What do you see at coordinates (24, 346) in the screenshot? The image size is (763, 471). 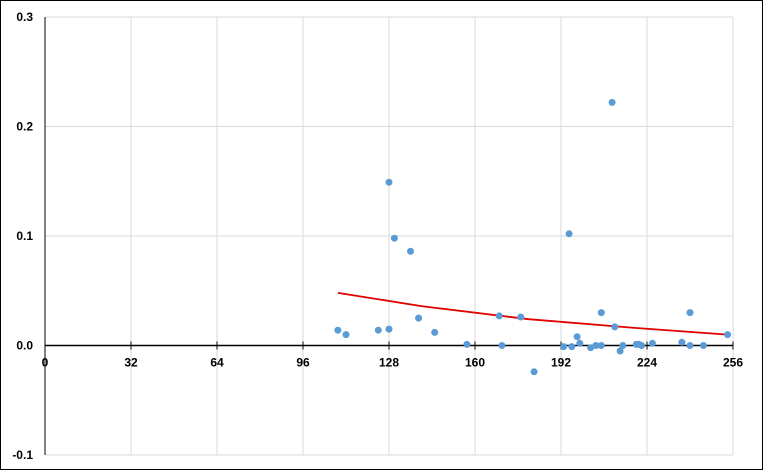 I see `y-tick-label: 0.0` at bounding box center [24, 346].